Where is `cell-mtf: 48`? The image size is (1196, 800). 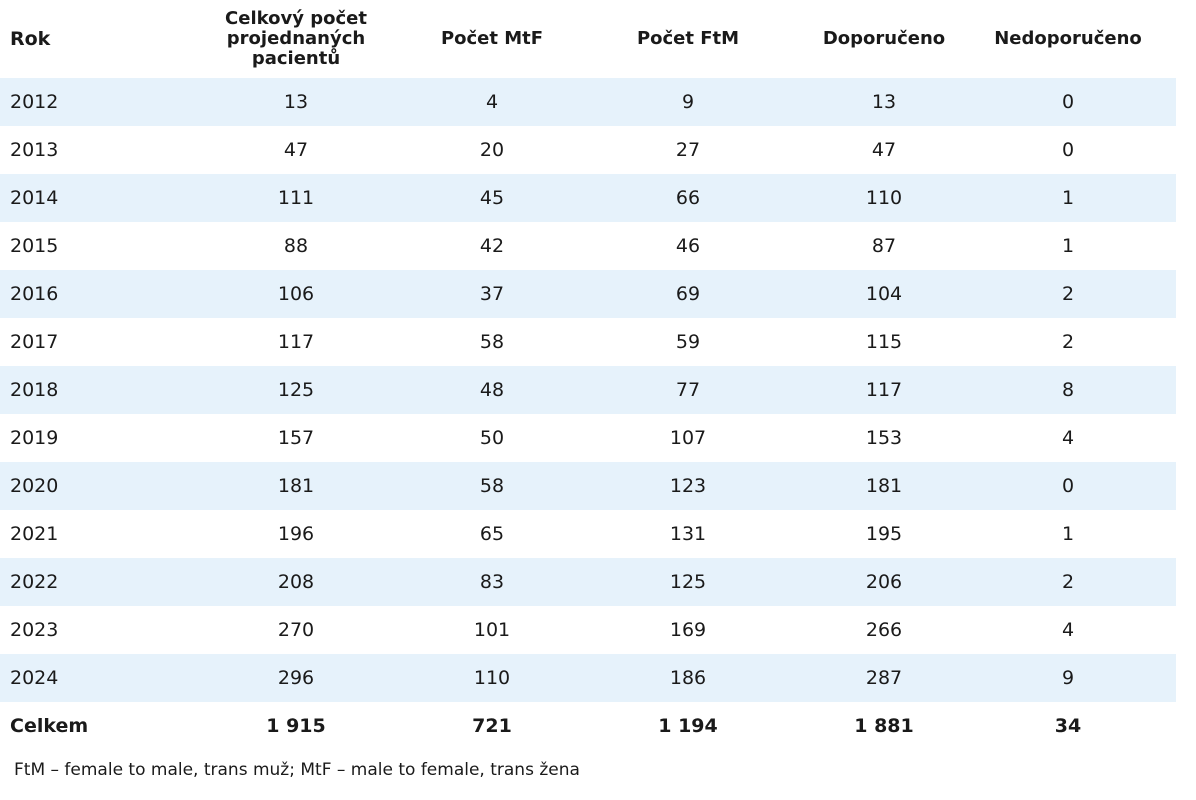 cell-mtf: 48 is located at coordinates (492, 390).